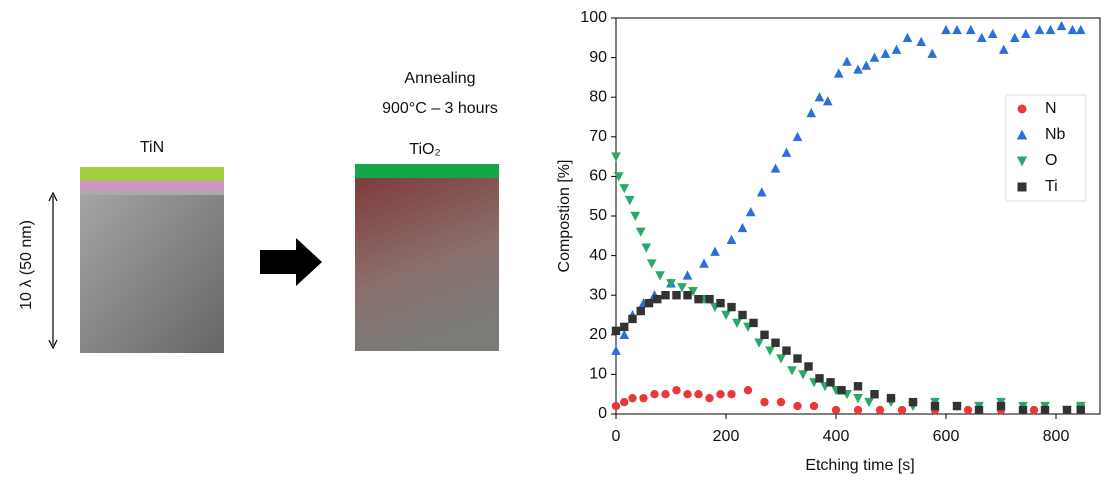 This screenshot has width=1105, height=486. I want to click on legend-label: Ti, so click(1051, 186).